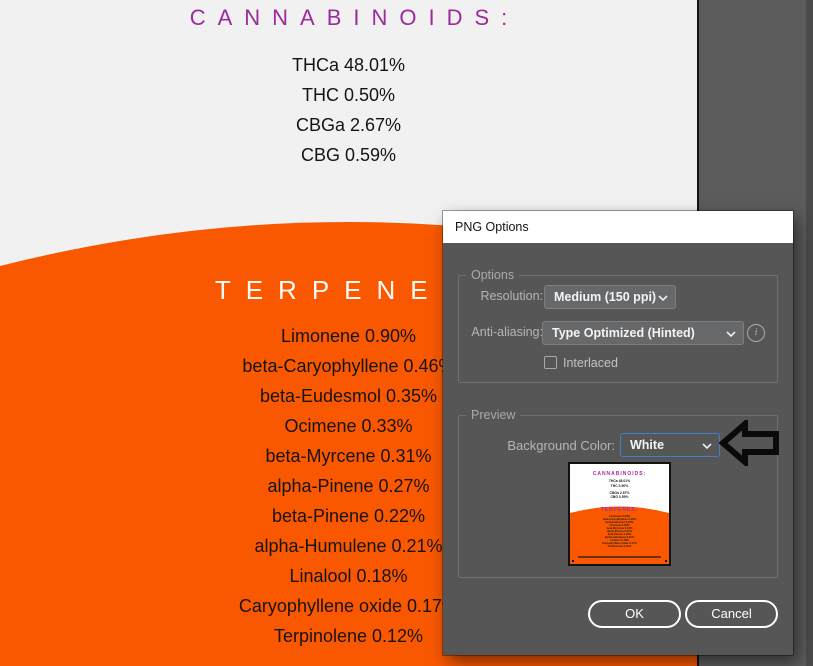 The image size is (813, 666). I want to click on terpene-line: Ocimene 0.33%, so click(348, 426).